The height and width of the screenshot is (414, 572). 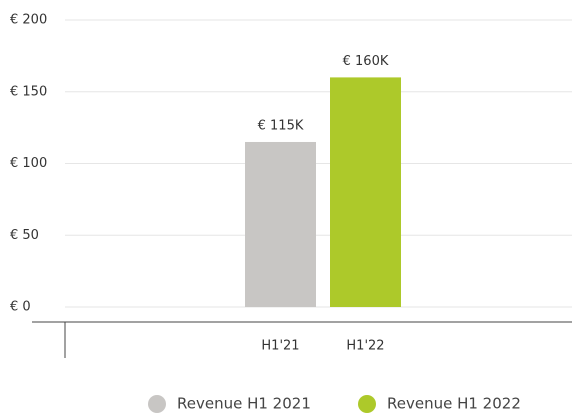 What do you see at coordinates (28, 91) in the screenshot?
I see `y-tick-label: € 150` at bounding box center [28, 91].